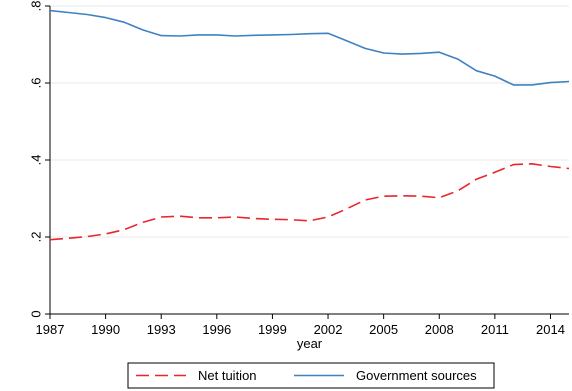 This screenshot has height=391, width=572. Describe the element at coordinates (50, 329) in the screenshot. I see `x-tick-label: 1987` at that location.